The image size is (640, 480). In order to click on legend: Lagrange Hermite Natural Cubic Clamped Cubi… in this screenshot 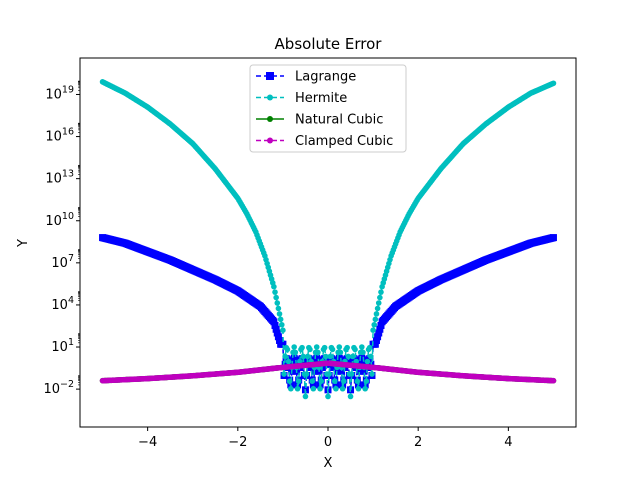, I will do `click(328, 108)`.